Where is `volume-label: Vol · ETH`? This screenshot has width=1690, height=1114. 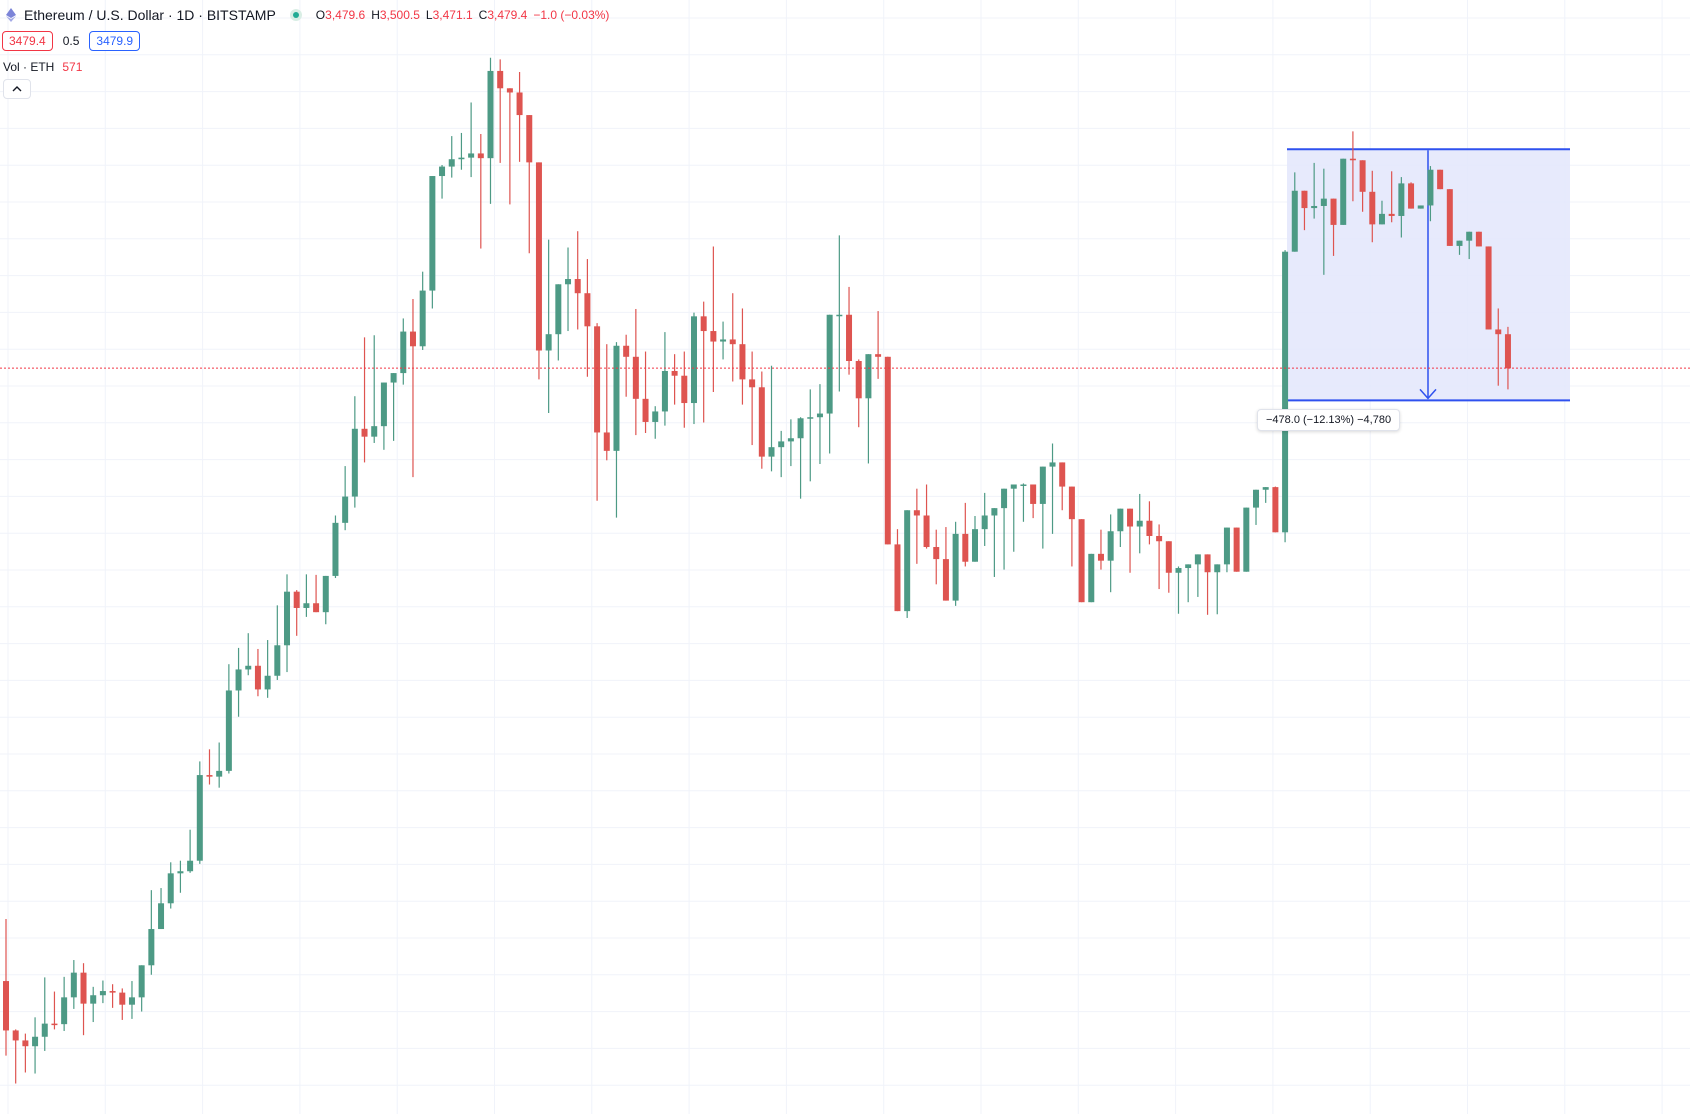
volume-label: Vol · ETH is located at coordinates (29, 67).